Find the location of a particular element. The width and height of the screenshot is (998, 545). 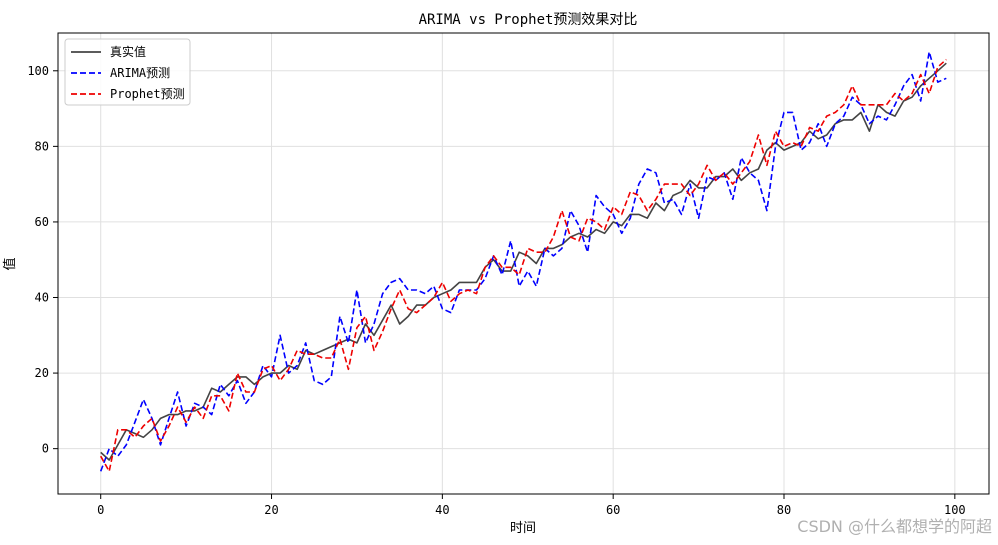

x-tick-label: 100 is located at coordinates (955, 510).